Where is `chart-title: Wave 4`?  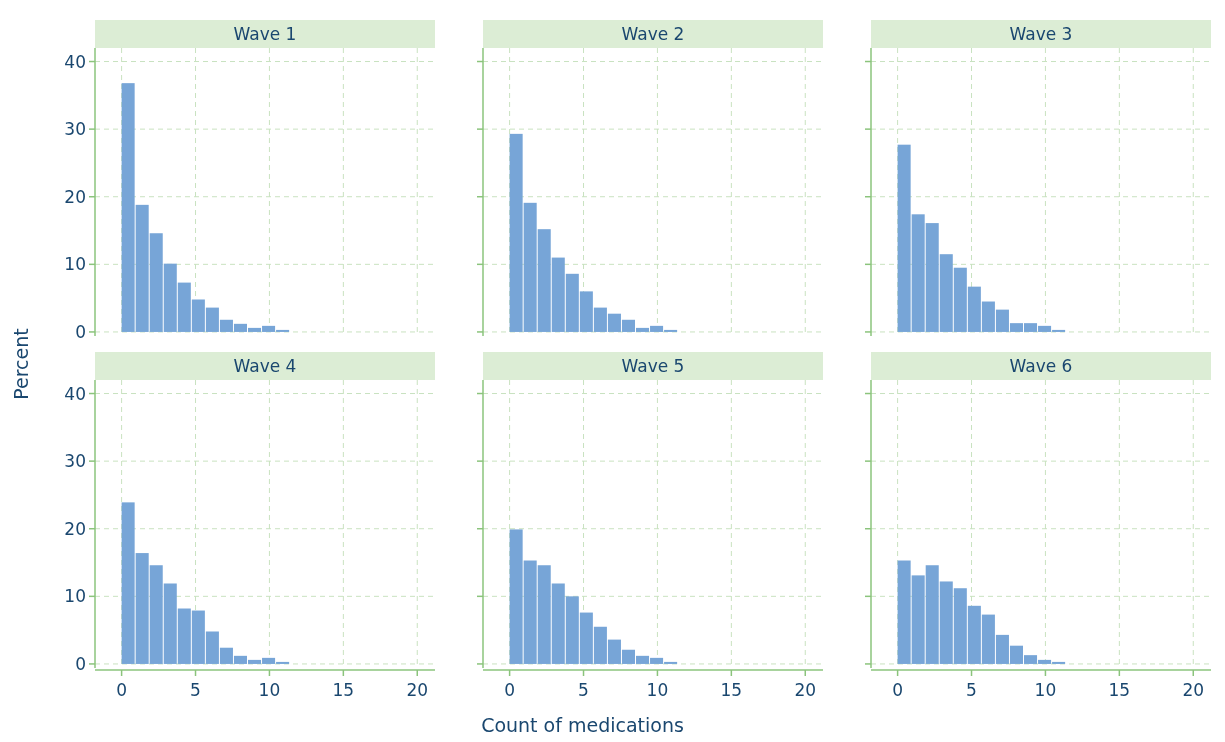 chart-title: Wave 4 is located at coordinates (265, 366).